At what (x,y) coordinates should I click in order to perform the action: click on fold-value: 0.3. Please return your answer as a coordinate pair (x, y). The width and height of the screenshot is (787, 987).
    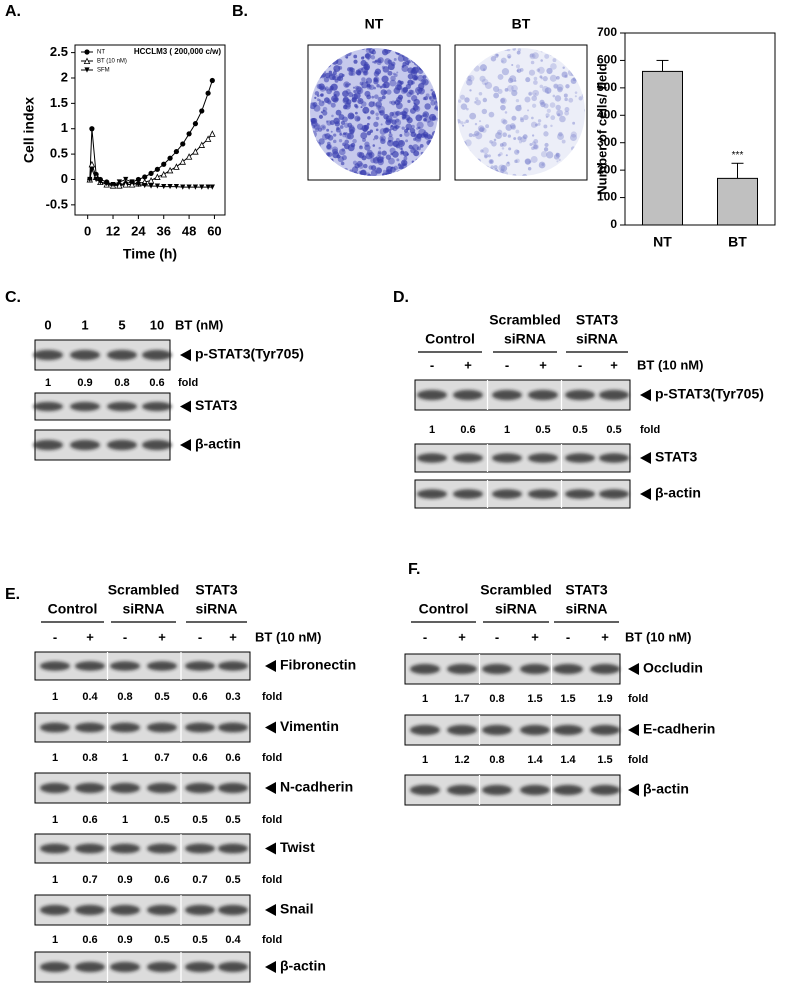
    Looking at the image, I should click on (232, 697).